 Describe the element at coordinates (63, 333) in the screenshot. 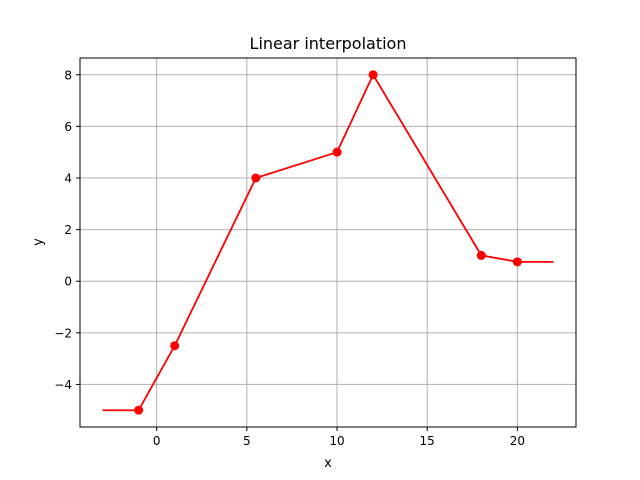

I see `y-tick-label: −2` at that location.